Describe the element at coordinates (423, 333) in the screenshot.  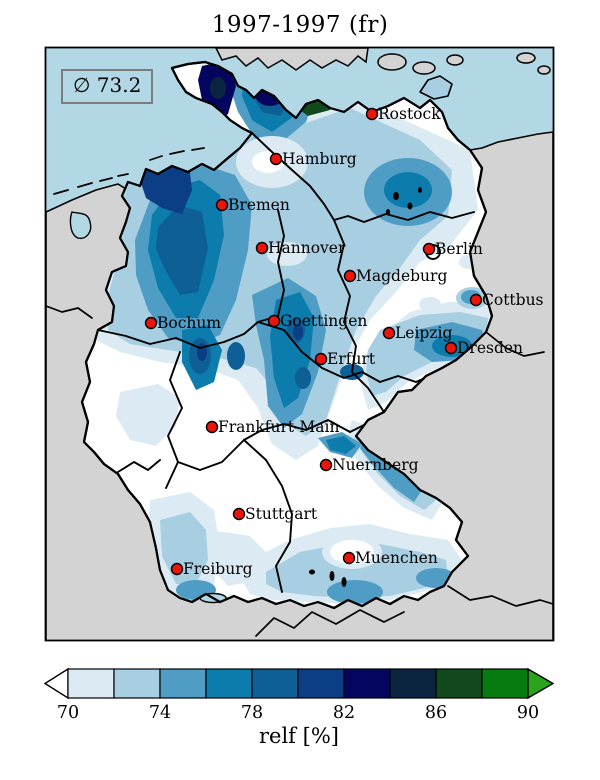
I see `city-label-leipzig: Leipzig` at that location.